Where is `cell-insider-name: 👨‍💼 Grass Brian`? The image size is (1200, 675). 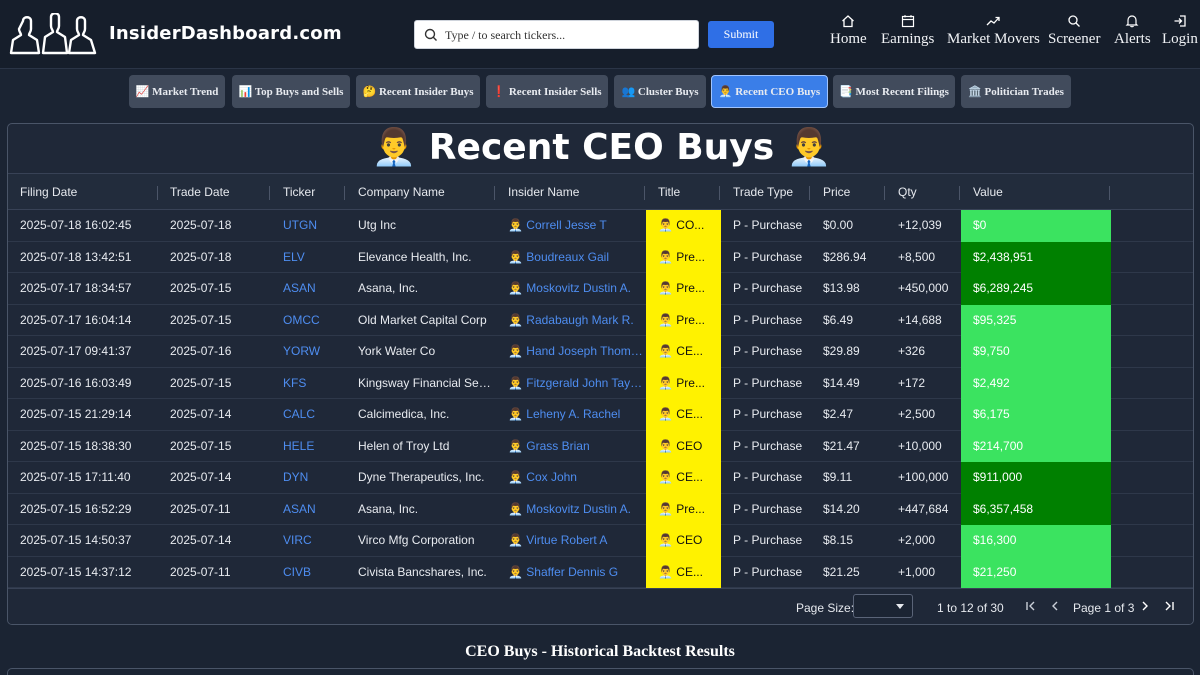 cell-insider-name: 👨‍💼 Grass Brian is located at coordinates (549, 445).